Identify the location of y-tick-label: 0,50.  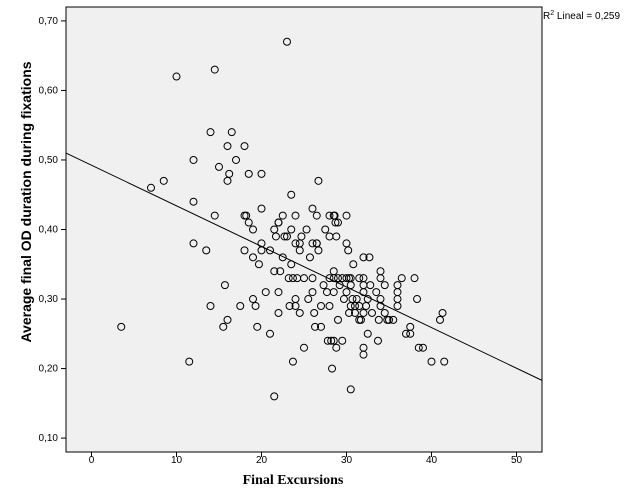
(49, 160).